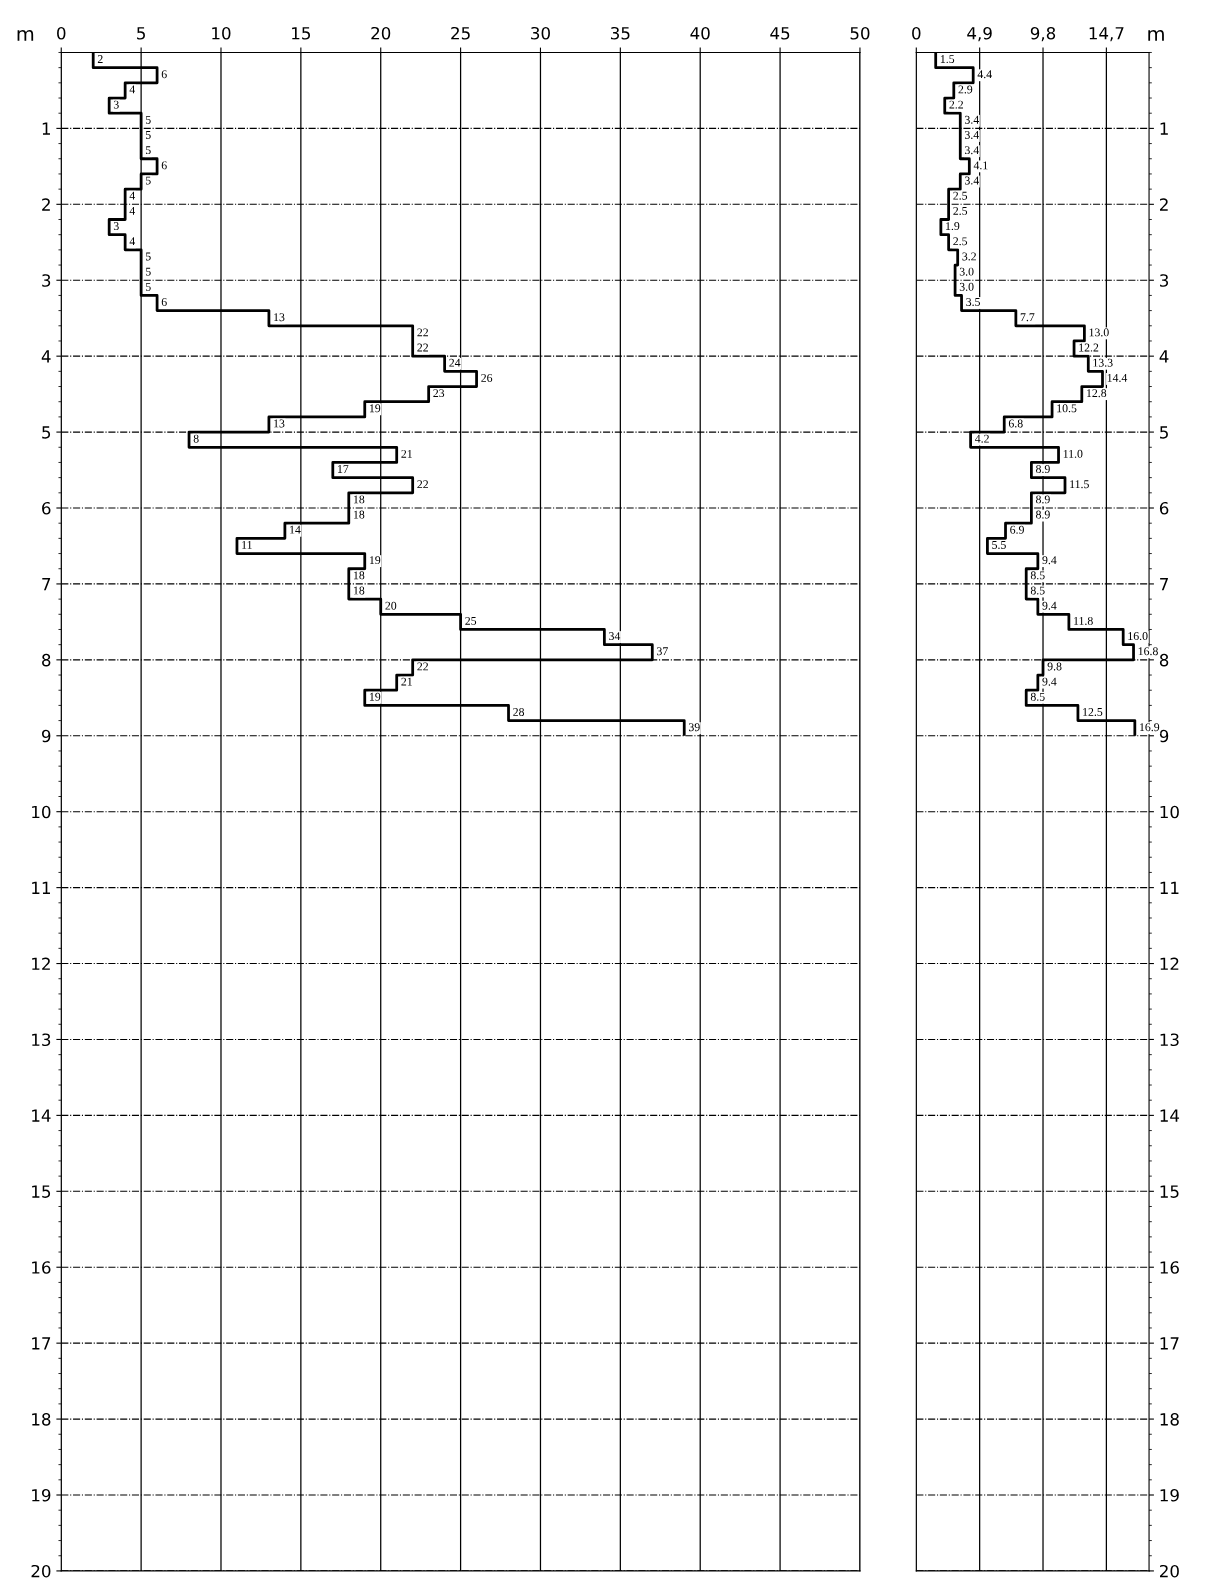  I want to click on y-tick-label: 14, so click(41, 1115).